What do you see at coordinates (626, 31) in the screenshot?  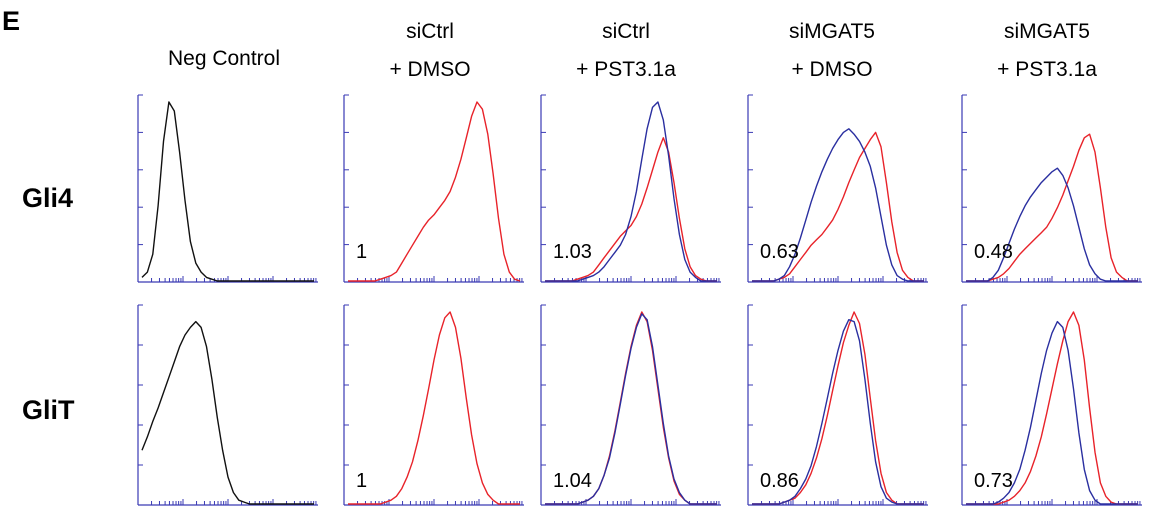 I see `column-heading-sictrl-pst-line1: siCtrl` at bounding box center [626, 31].